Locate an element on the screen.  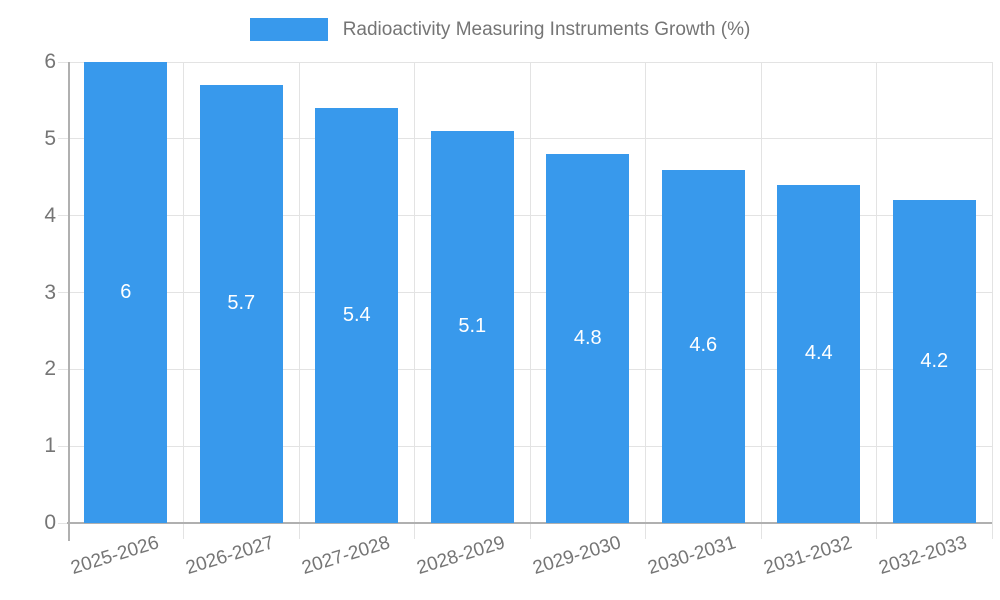
bar: 4.8 is located at coordinates (588, 338).